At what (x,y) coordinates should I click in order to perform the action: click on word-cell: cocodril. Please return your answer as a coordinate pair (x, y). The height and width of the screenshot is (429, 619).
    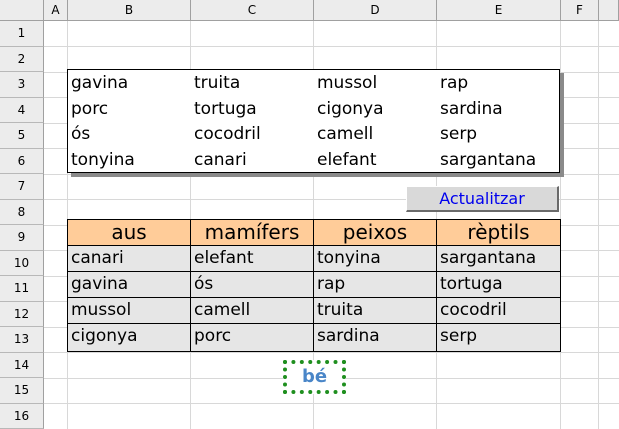
    Looking at the image, I should click on (227, 134).